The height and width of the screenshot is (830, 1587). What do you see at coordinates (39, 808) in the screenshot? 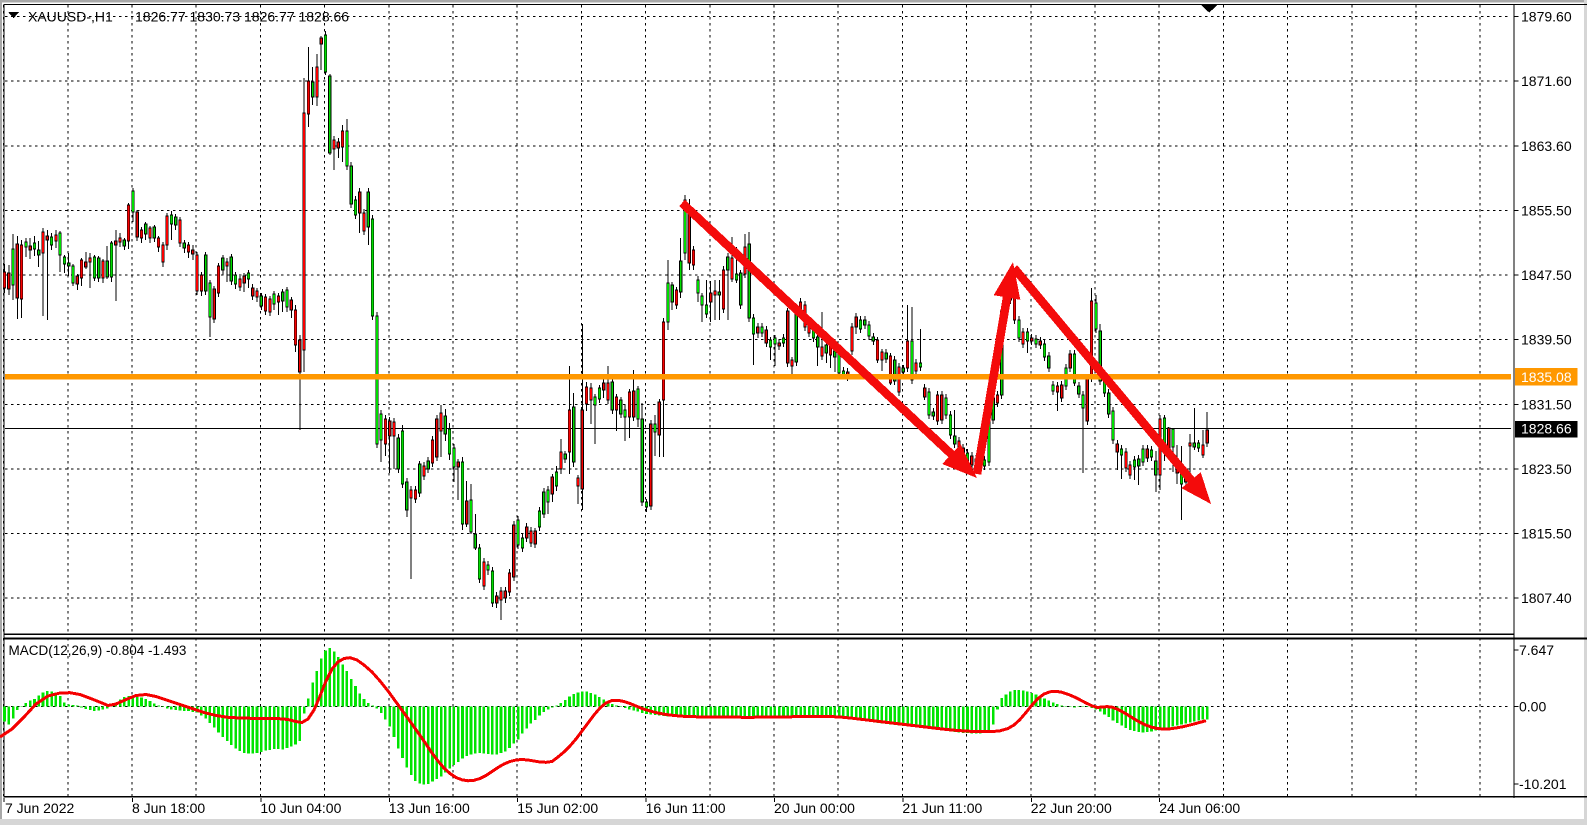
I see `svg-text: 7 Jun 2022` at bounding box center [39, 808].